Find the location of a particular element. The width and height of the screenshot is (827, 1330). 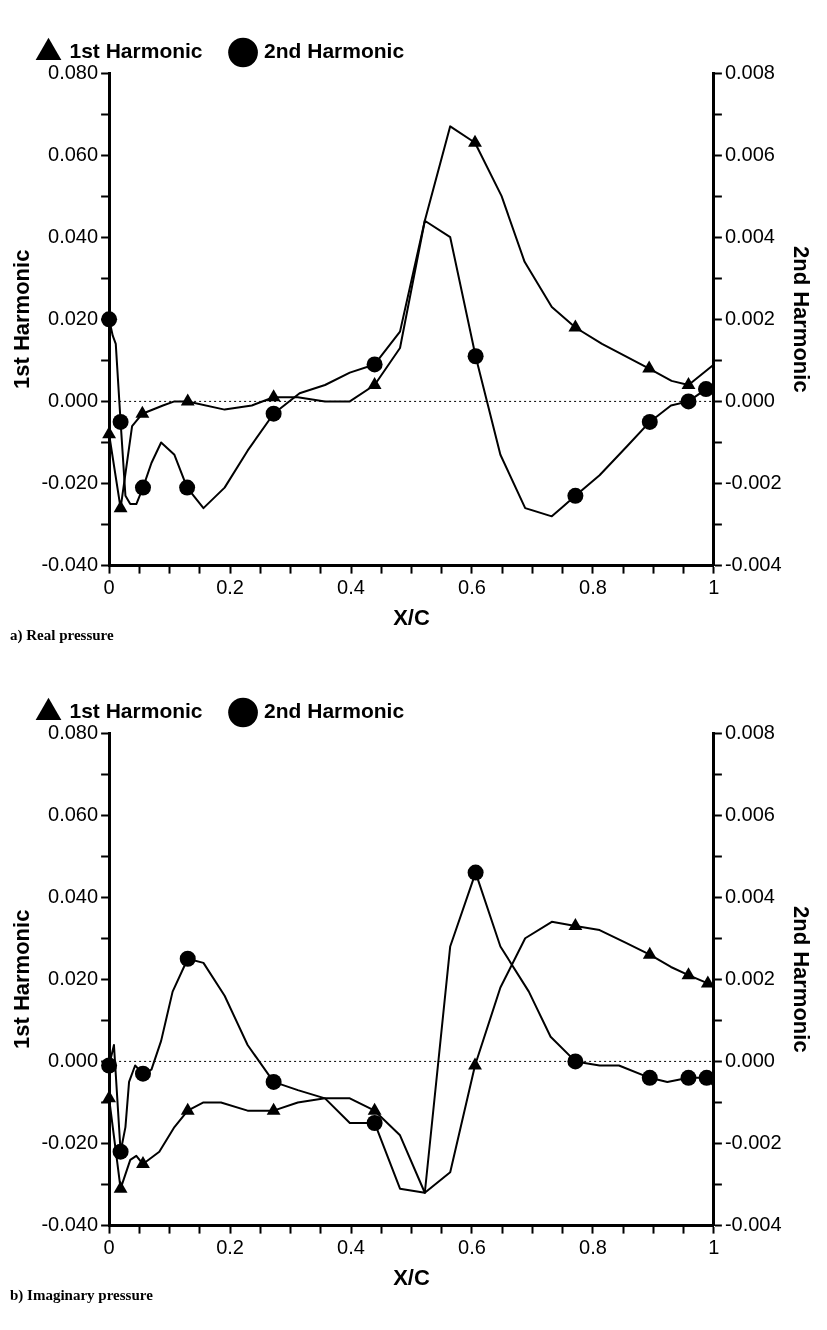

text: b) Imaginary pressure is located at coordinates (82, 1296).